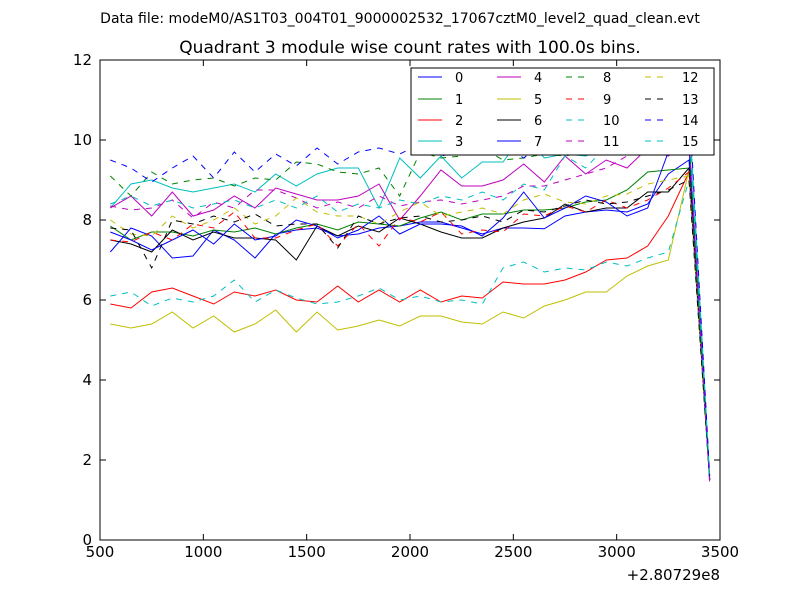  I want to click on legend-label-12: 12, so click(690, 78).